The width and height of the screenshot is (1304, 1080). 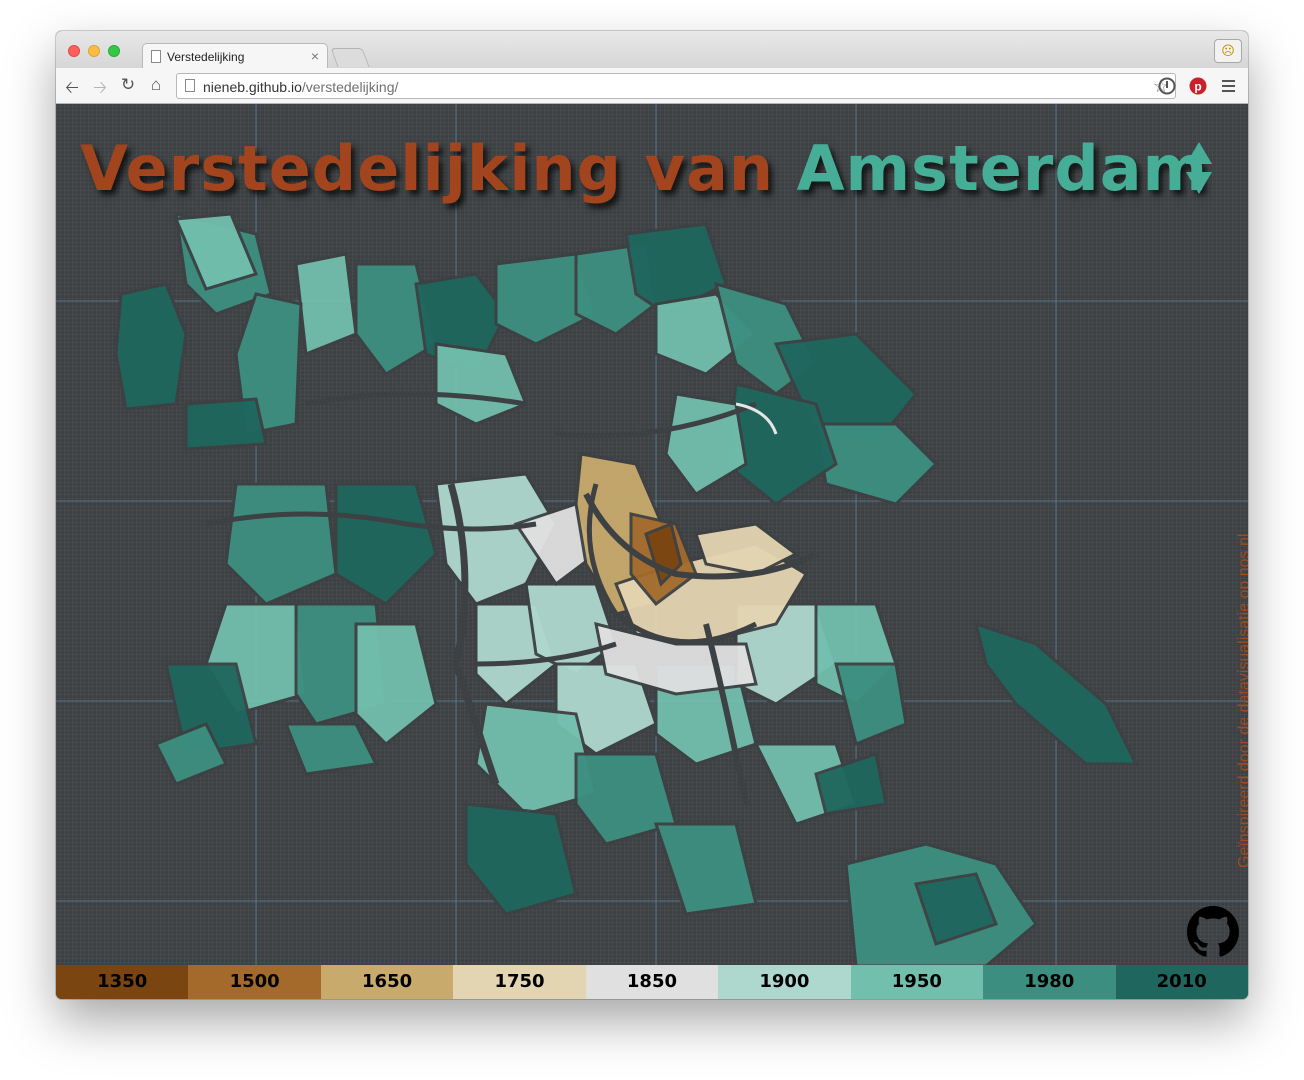 What do you see at coordinates (1002, 168) in the screenshot?
I see `title-part-amsterdam: Amsterdam` at bounding box center [1002, 168].